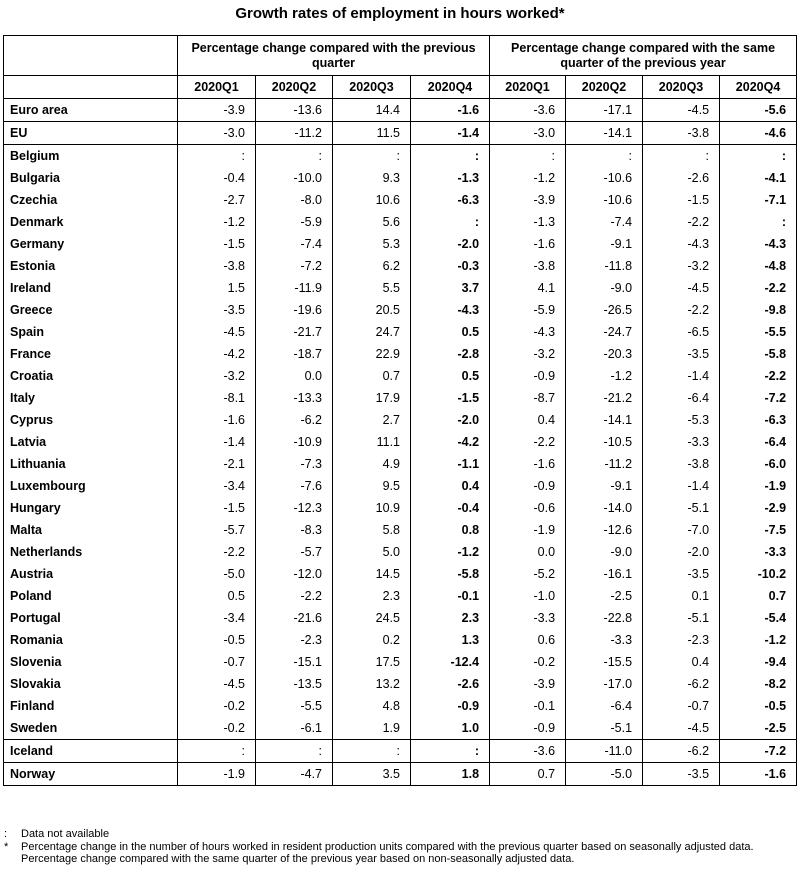 The image size is (800, 876). What do you see at coordinates (90, 420) in the screenshot?
I see `country-name: Cyprus` at bounding box center [90, 420].